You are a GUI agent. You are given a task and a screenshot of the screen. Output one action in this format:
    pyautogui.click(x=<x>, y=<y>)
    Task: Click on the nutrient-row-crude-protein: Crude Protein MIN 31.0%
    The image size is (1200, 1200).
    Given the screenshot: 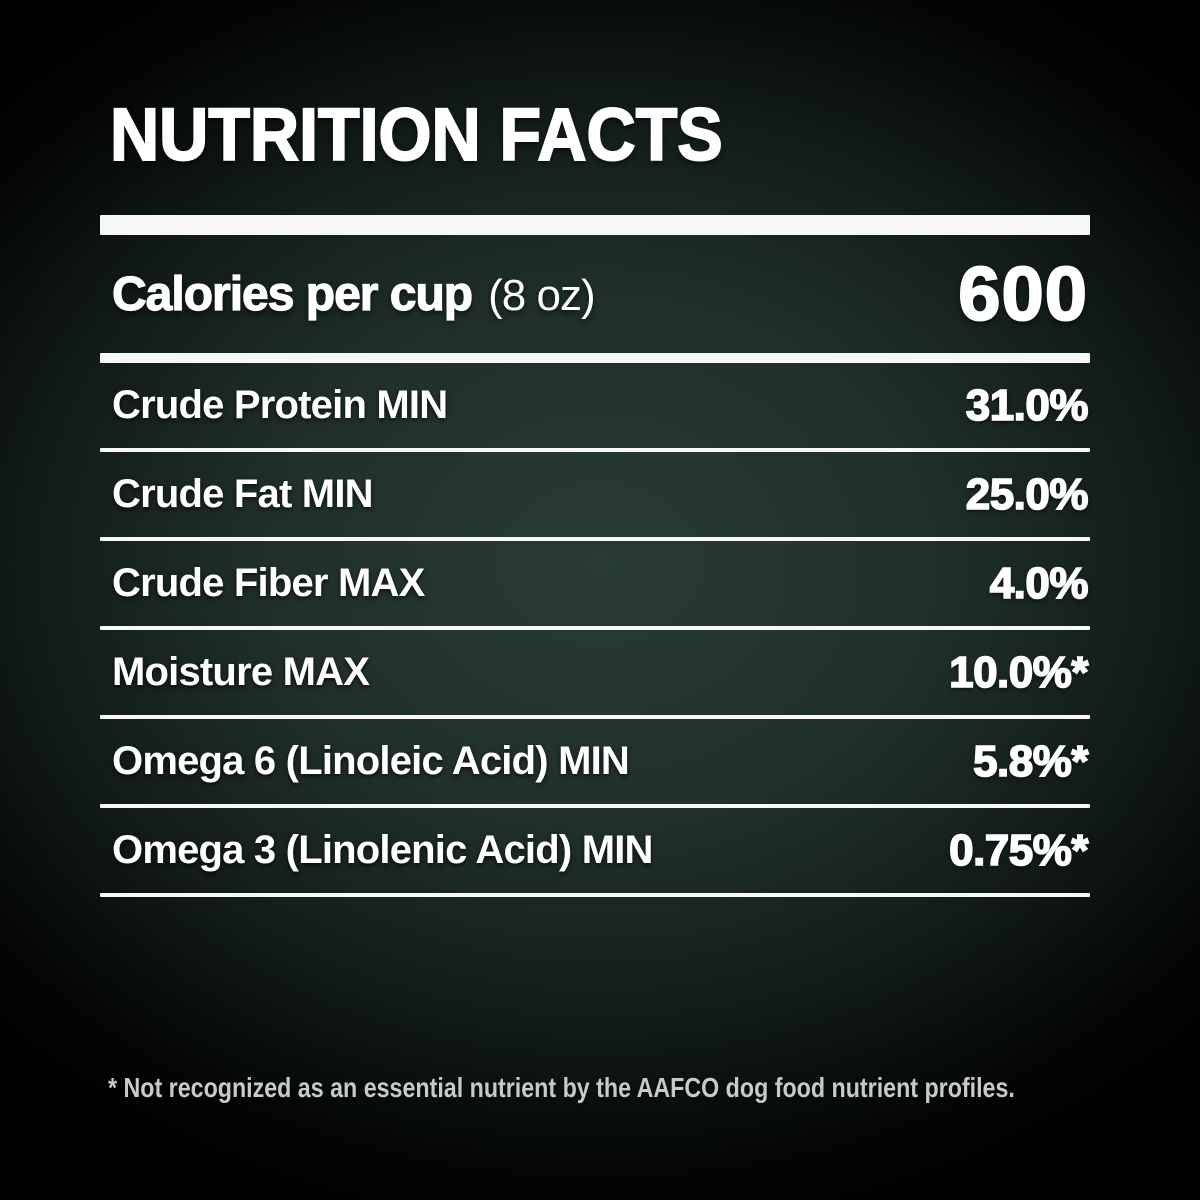 What is the action you would take?
    pyautogui.click(x=595, y=405)
    